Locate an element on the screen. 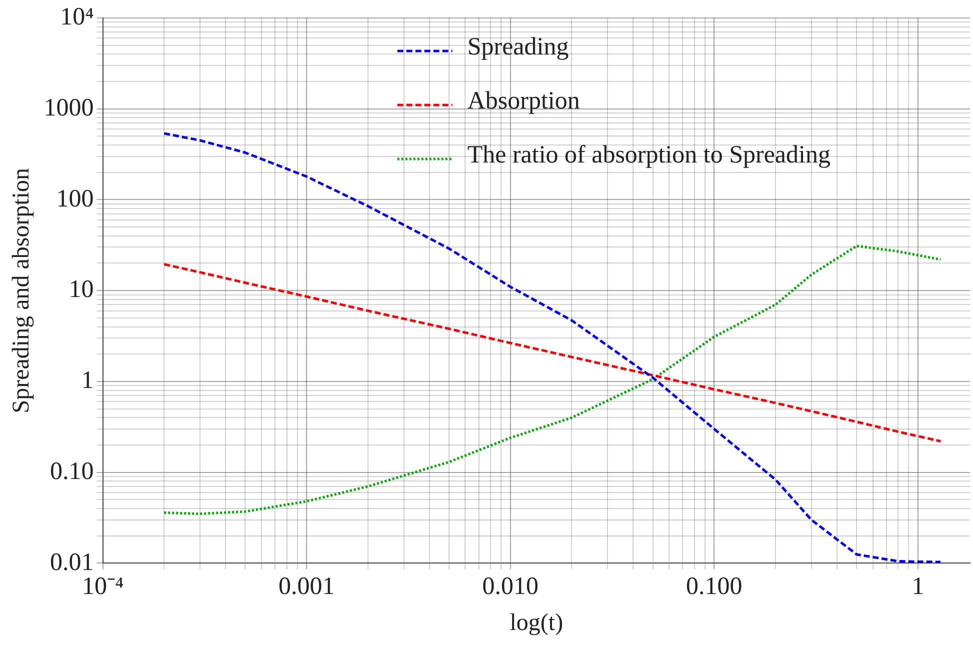 The height and width of the screenshot is (646, 973). legend-label: Spreading is located at coordinates (518, 47).